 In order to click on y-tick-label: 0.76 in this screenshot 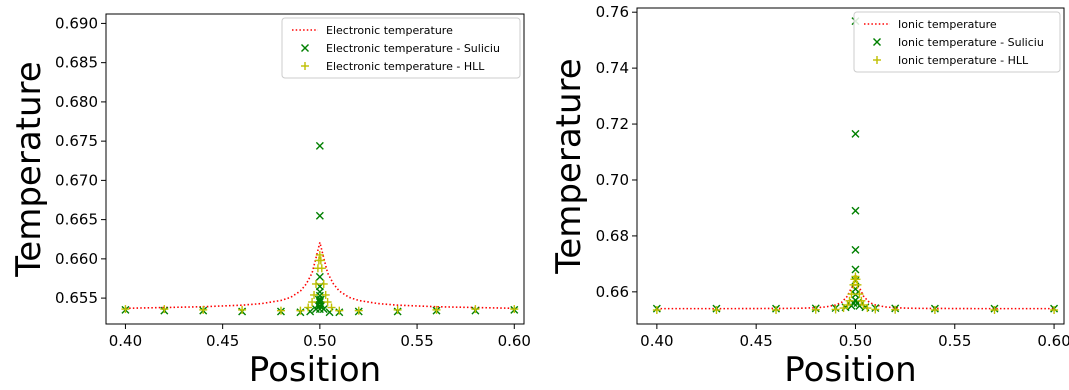, I will do `click(612, 12)`.